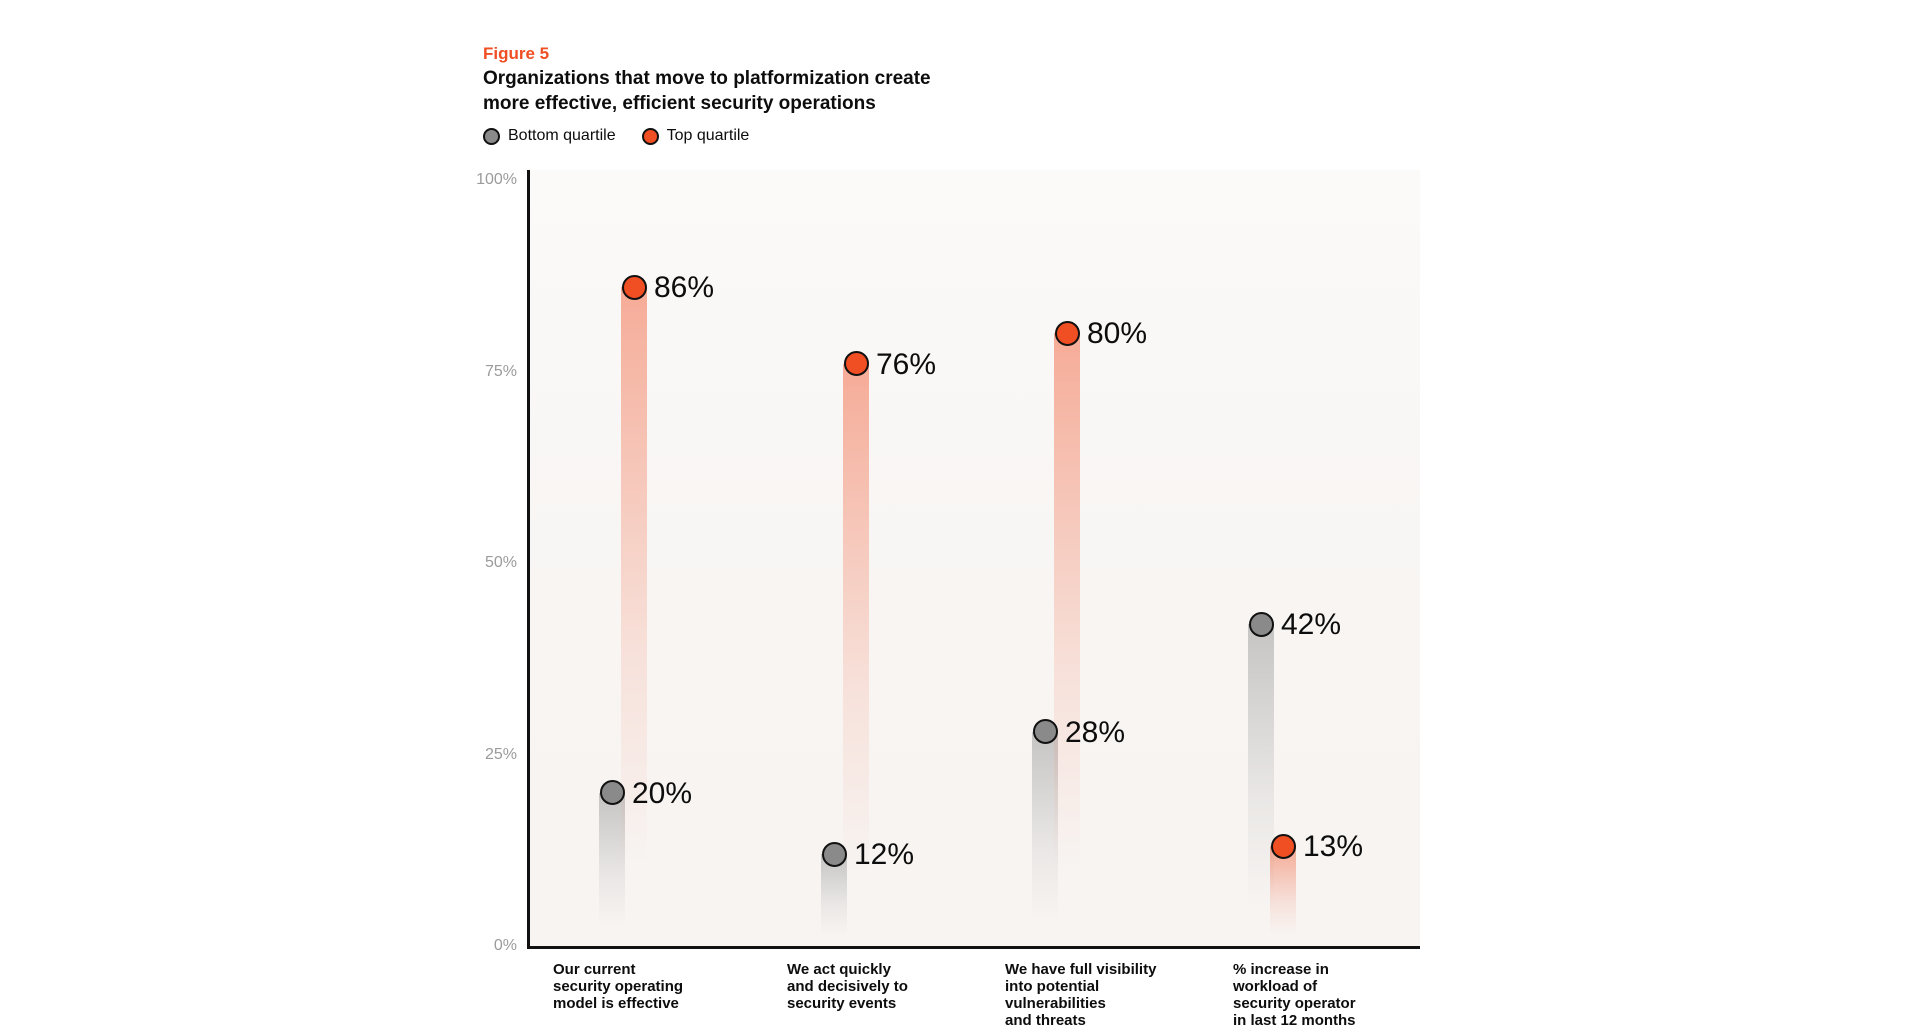 This screenshot has height=1034, width=1920. I want to click on category-label-line: in last 12 months, so click(1294, 1020).